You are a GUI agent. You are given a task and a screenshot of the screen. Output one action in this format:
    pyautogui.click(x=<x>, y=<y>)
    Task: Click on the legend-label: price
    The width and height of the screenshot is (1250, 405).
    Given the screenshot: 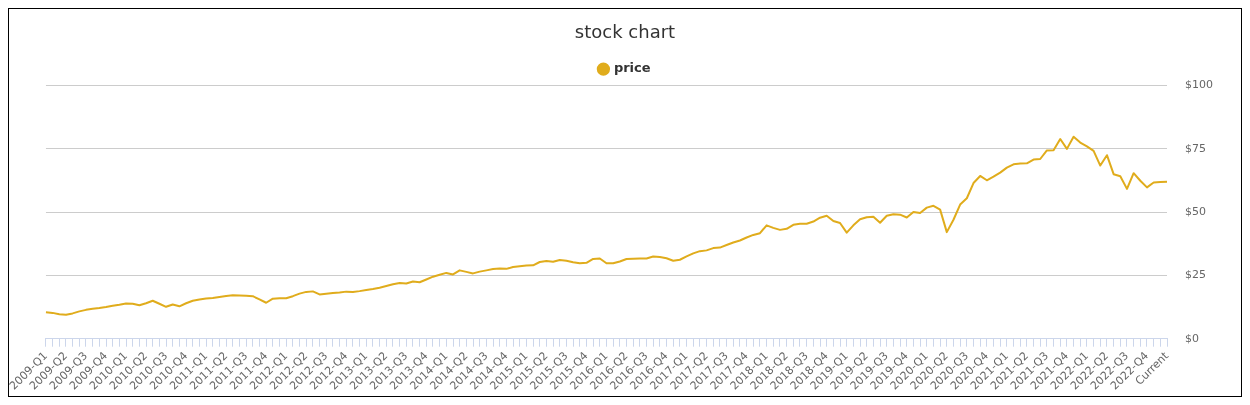 What is the action you would take?
    pyautogui.click(x=632, y=68)
    